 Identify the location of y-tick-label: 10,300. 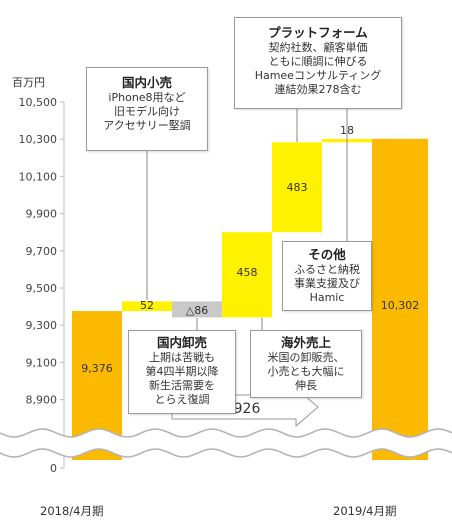
(38, 139).